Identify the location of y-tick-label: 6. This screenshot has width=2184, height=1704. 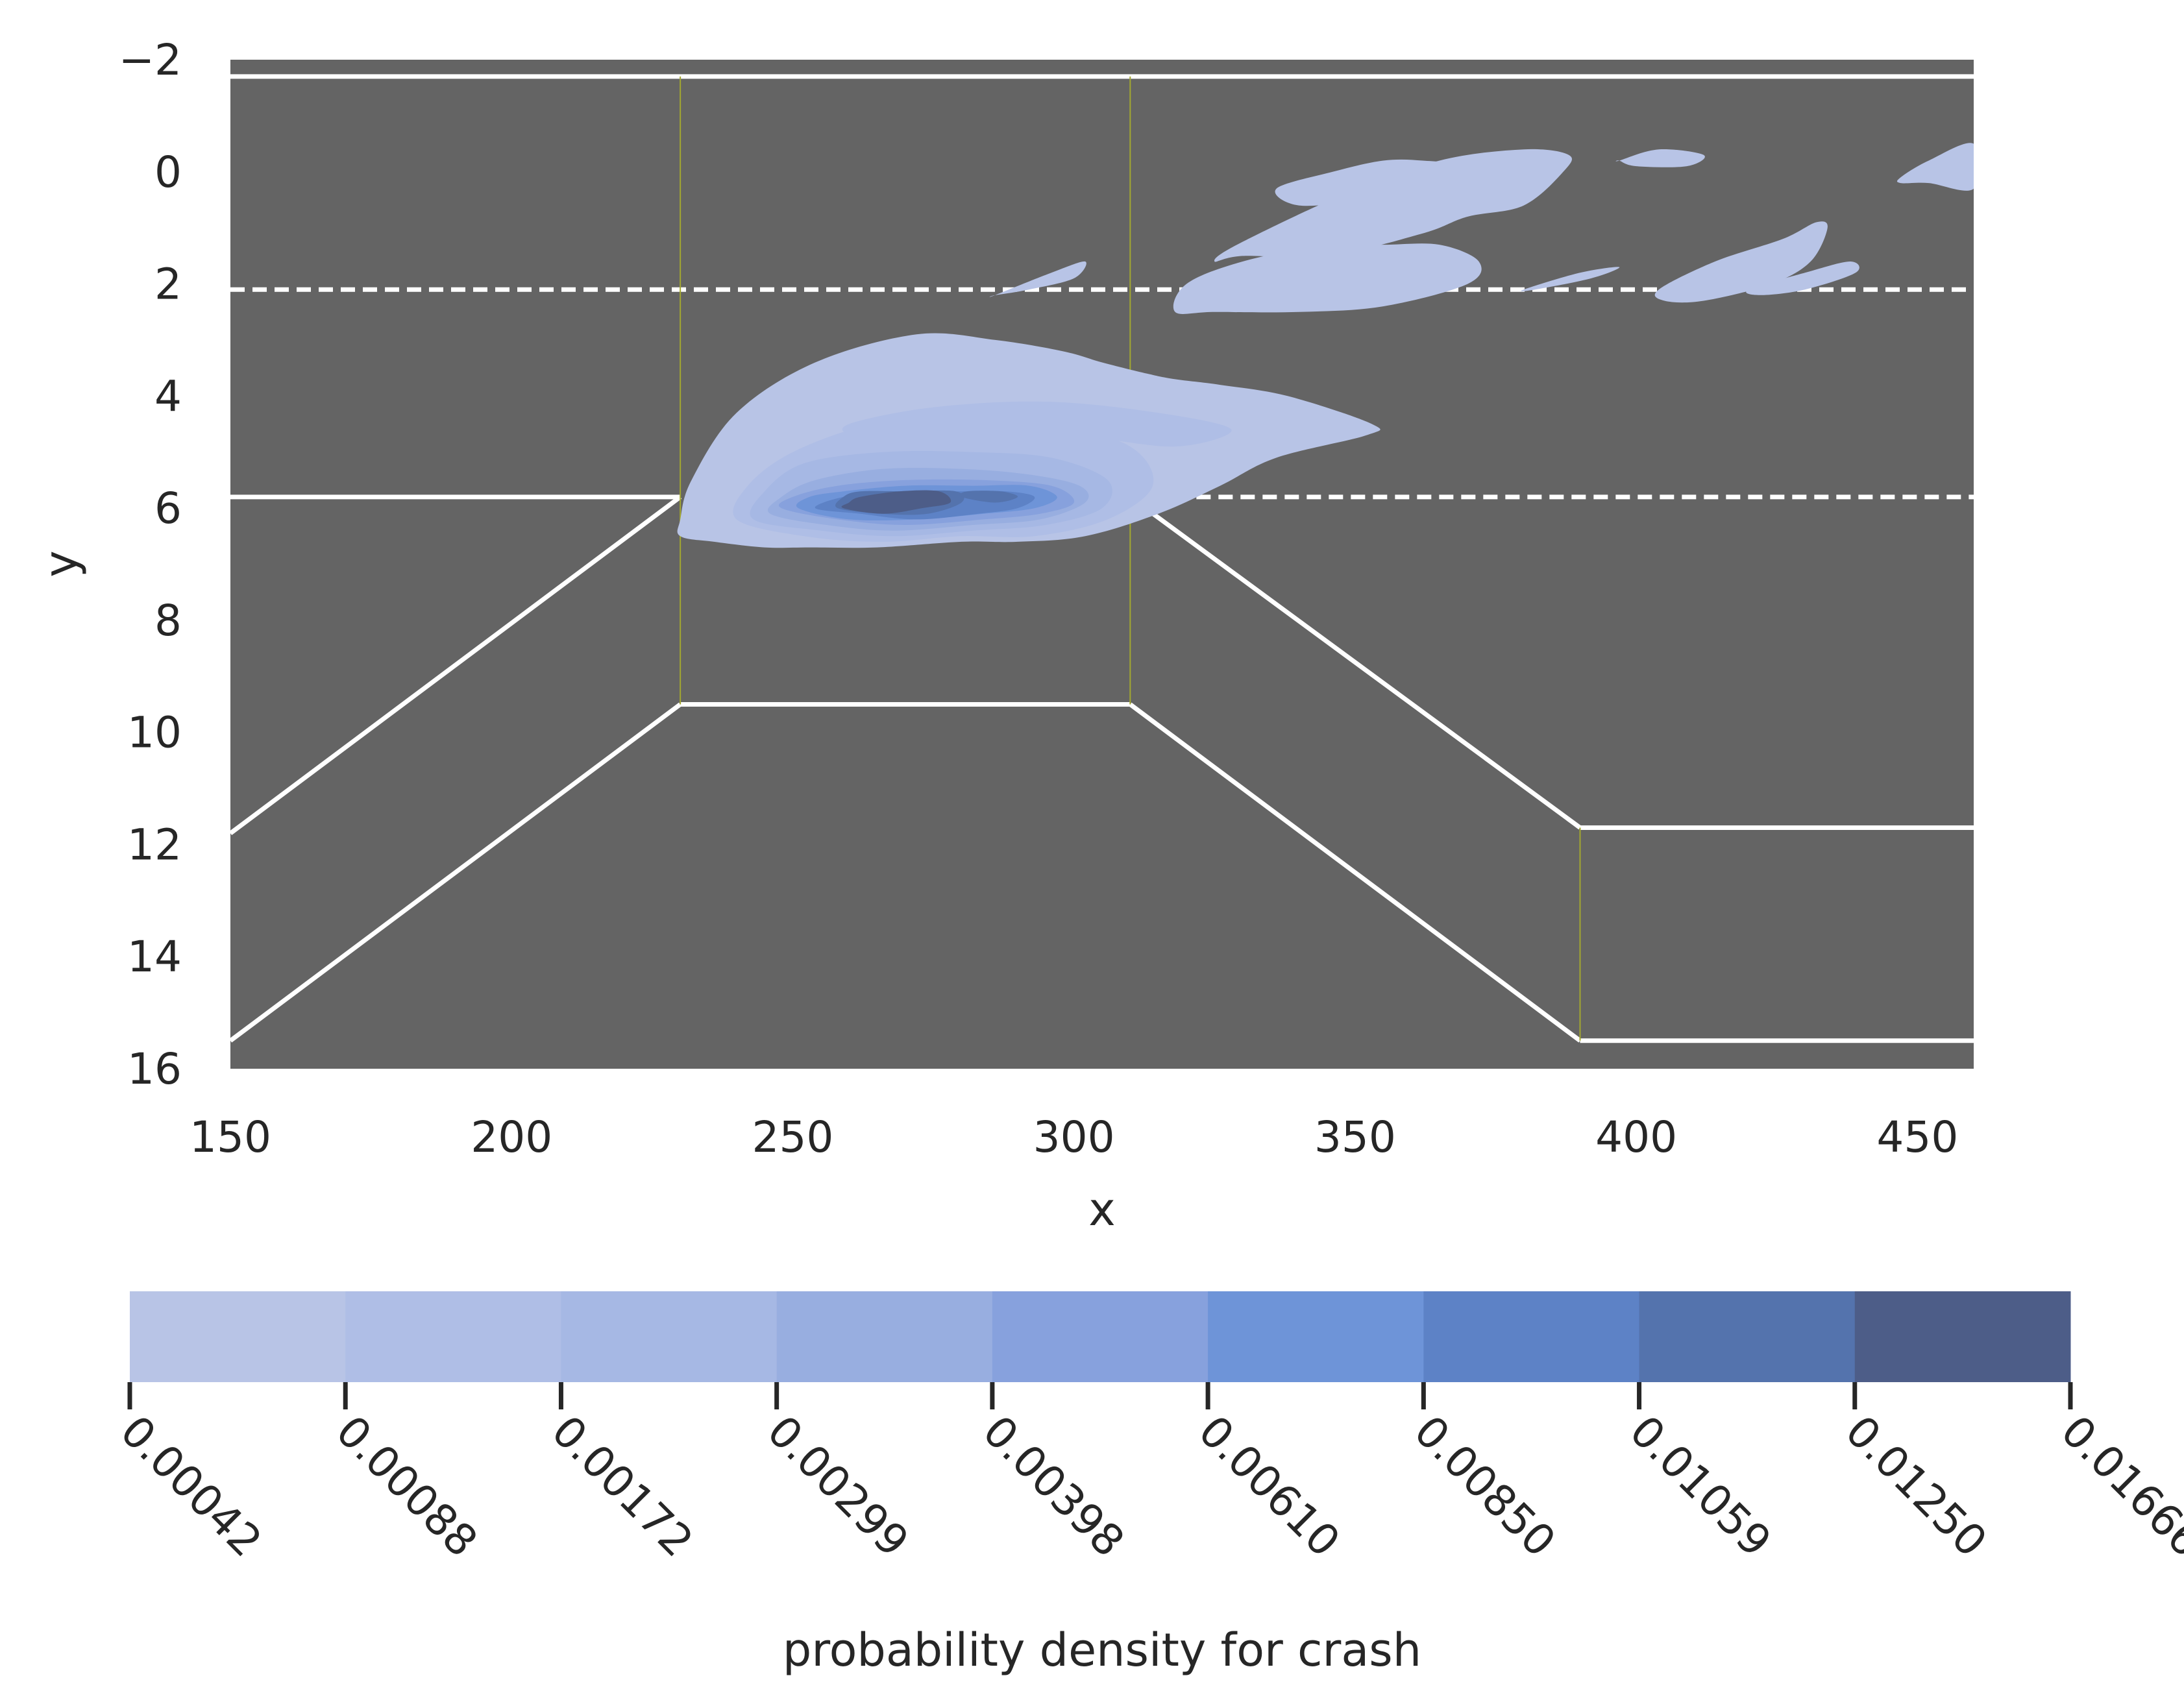
(168, 508).